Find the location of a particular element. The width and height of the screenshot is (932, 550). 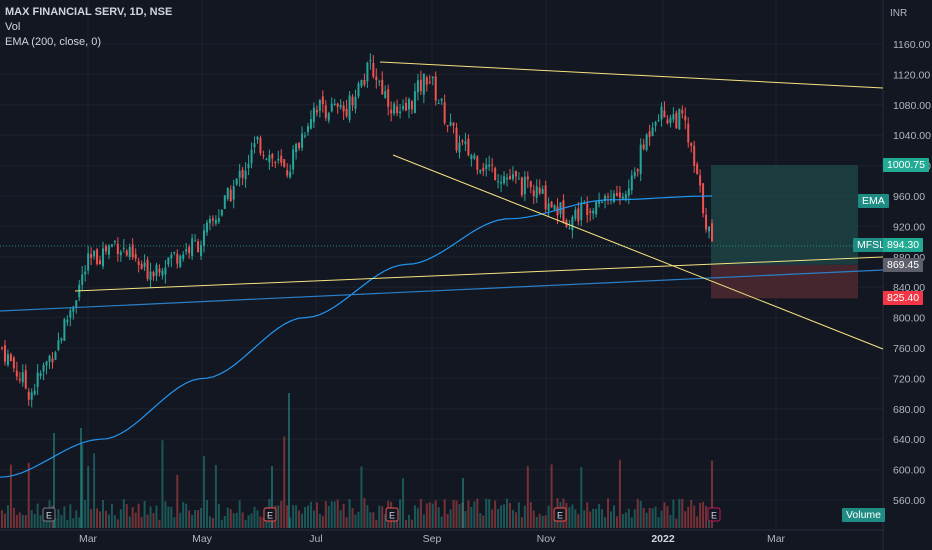

time-axis: Mar May Jul Sep Nov 2022 Mar is located at coordinates (432, 539).